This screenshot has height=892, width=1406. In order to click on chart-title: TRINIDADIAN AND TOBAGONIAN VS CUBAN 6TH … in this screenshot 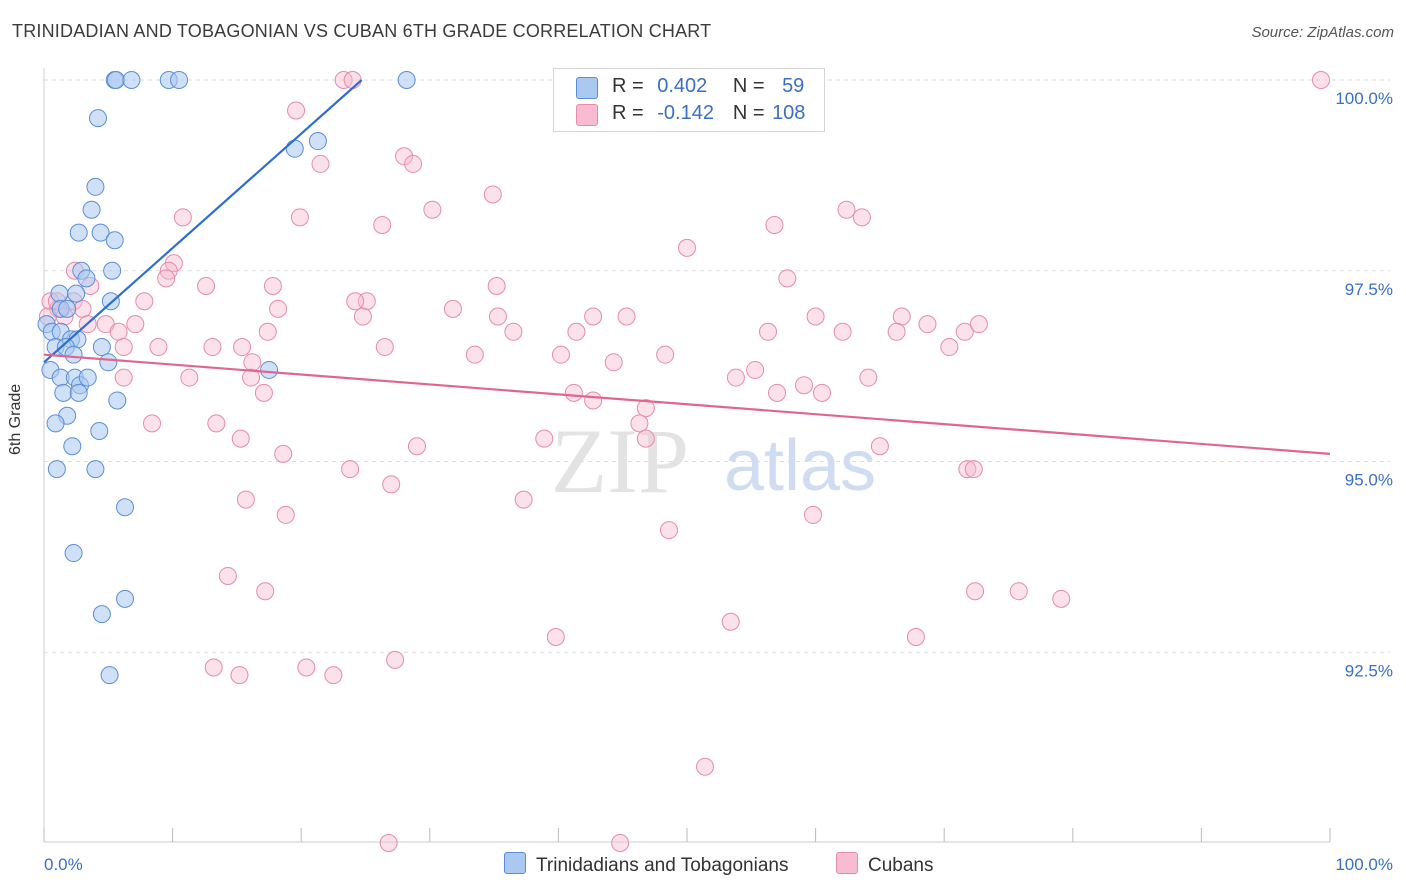, I will do `click(362, 31)`.